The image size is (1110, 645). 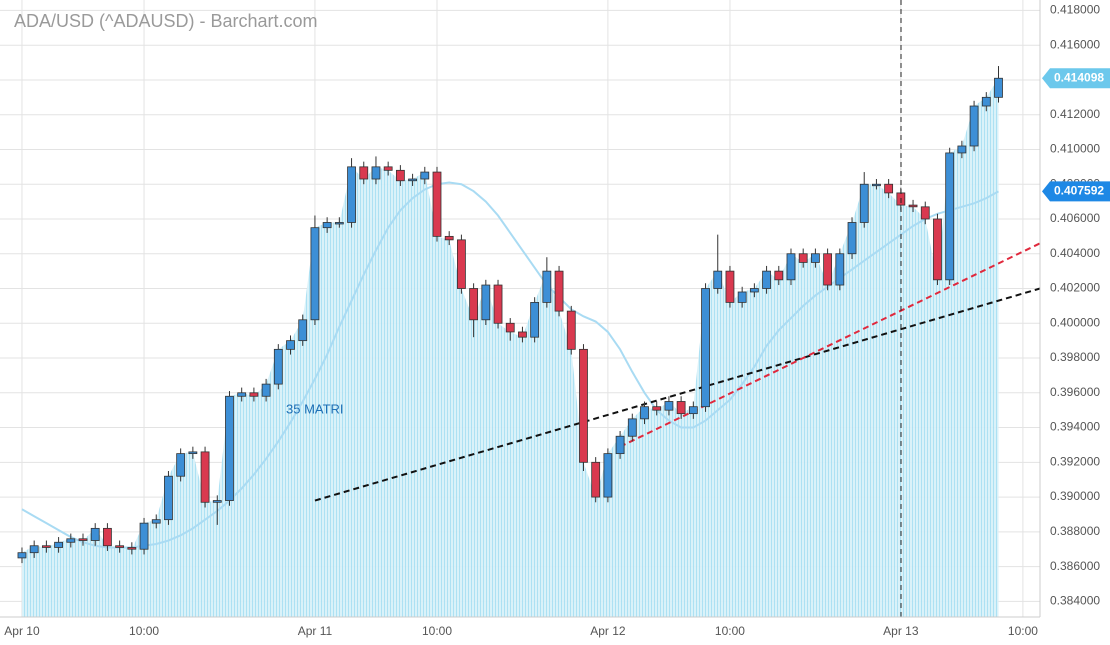 I want to click on x-tick-label: Apr 11, so click(x=315, y=631).